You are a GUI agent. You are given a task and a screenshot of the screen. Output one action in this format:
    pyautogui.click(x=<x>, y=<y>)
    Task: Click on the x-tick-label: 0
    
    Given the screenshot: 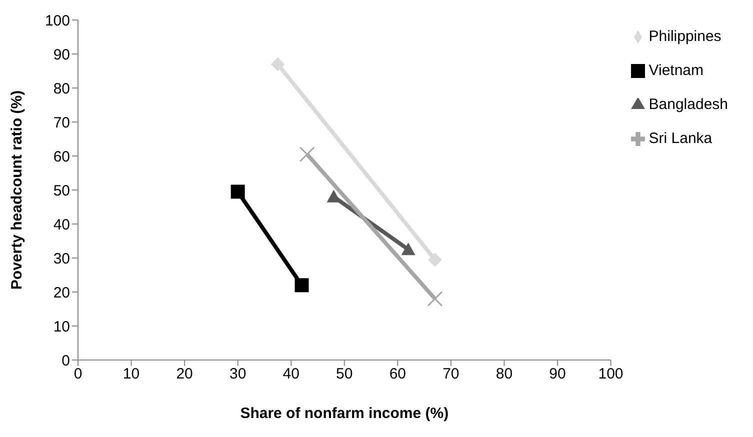 What is the action you would take?
    pyautogui.click(x=78, y=374)
    